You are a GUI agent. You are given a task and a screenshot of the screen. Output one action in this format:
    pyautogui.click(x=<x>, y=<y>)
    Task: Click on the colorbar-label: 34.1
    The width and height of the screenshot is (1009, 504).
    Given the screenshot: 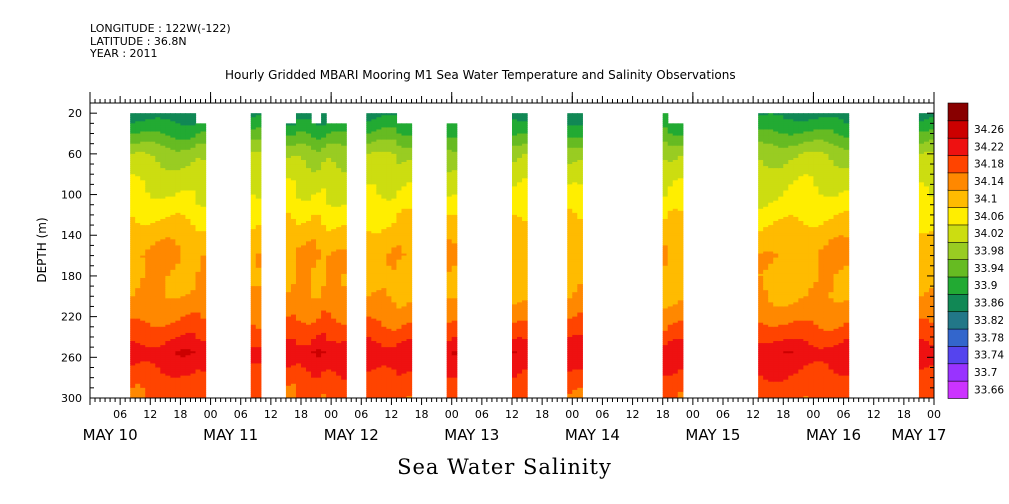 What is the action you would take?
    pyautogui.click(x=985, y=199)
    